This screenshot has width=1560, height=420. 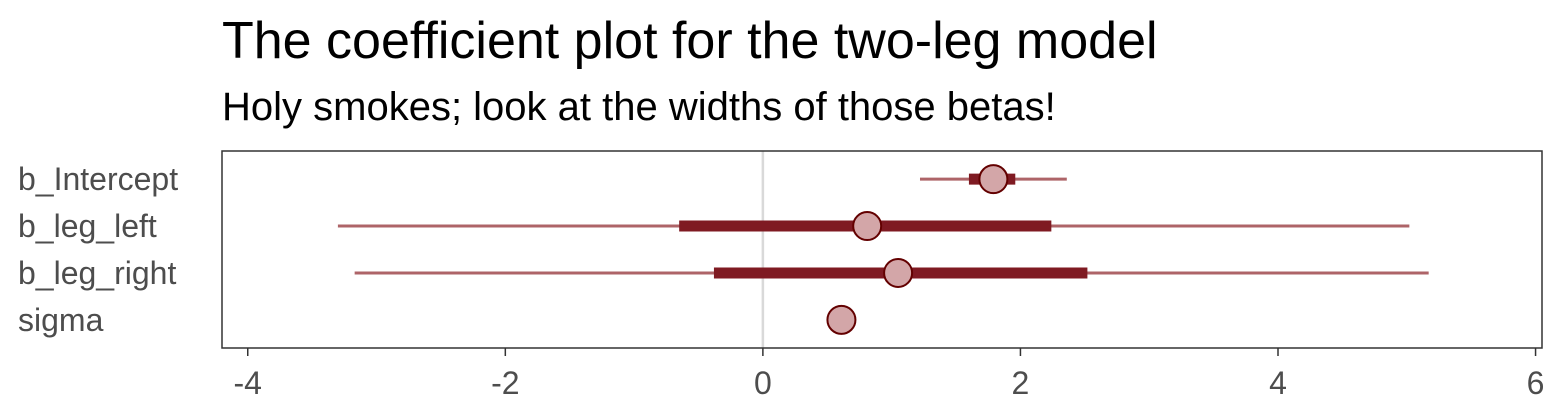 What do you see at coordinates (97, 273) in the screenshot?
I see `y-tick-label: b_leg_right` at bounding box center [97, 273].